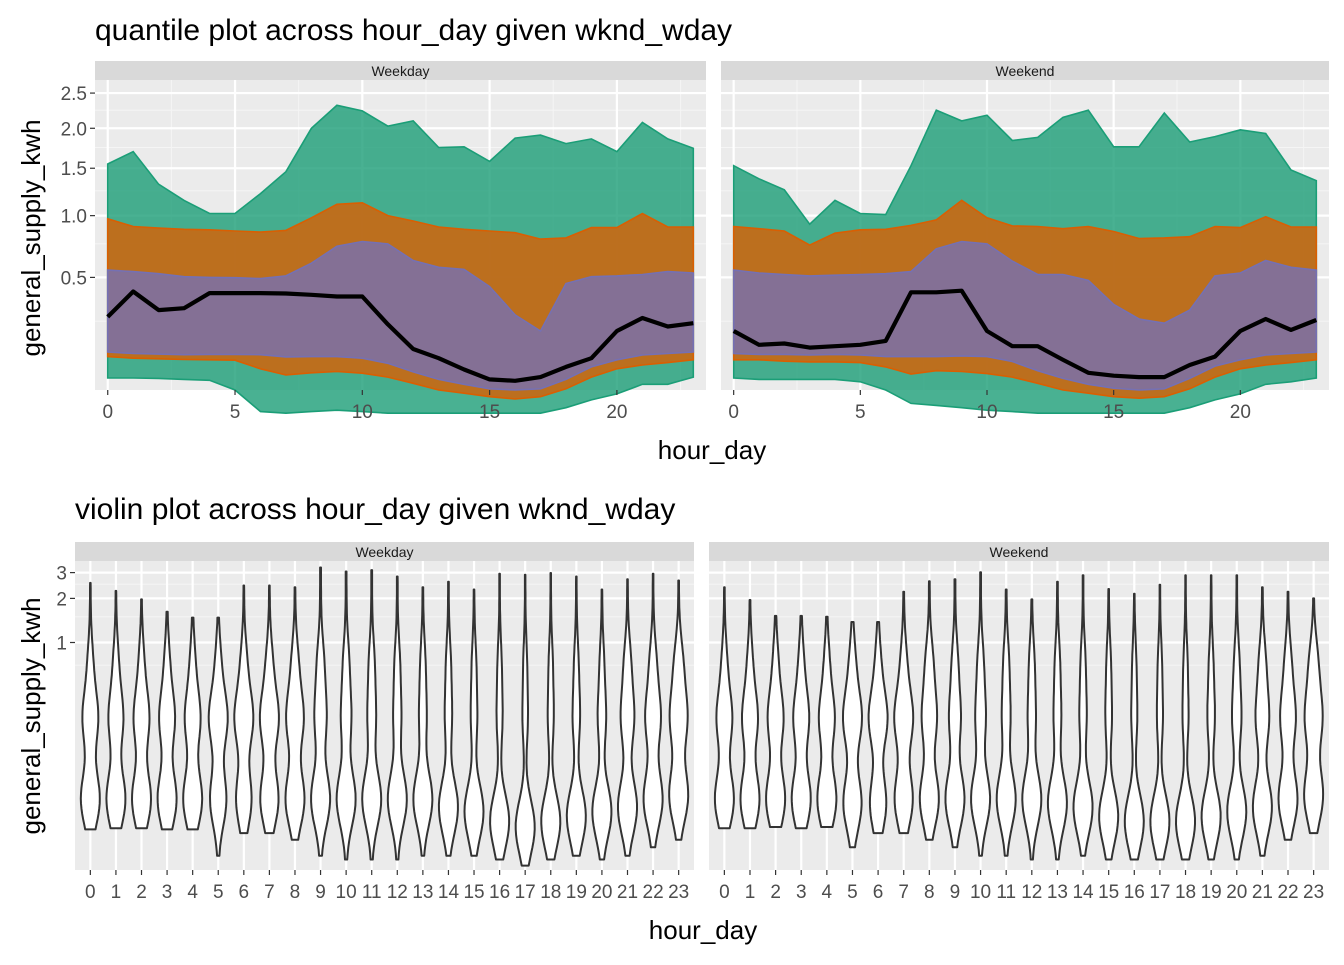  What do you see at coordinates (678, 892) in the screenshot?
I see `x-tick-label: 23` at bounding box center [678, 892].